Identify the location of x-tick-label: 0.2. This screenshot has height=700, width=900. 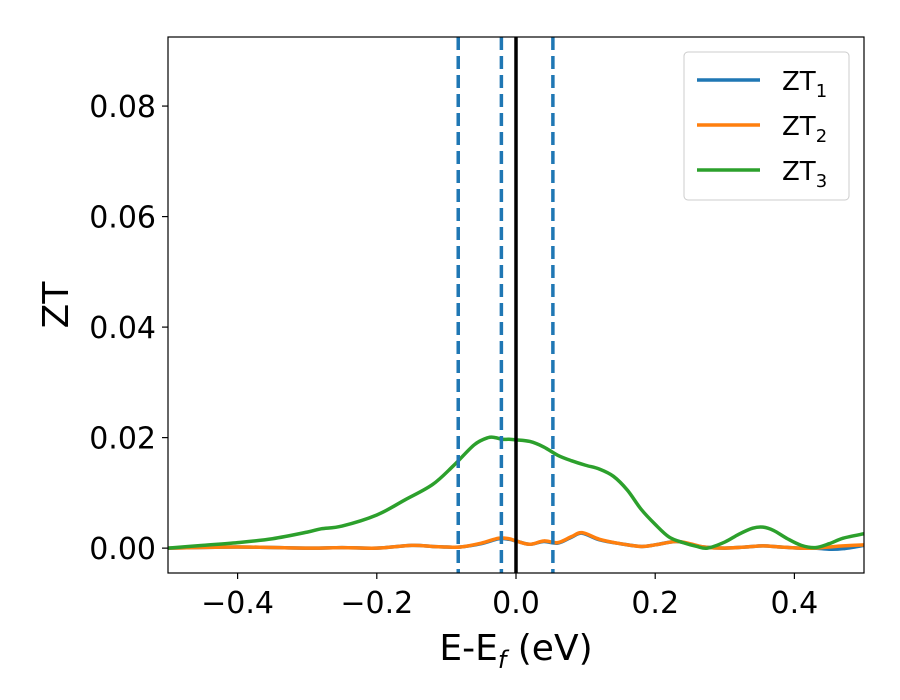
(655, 603).